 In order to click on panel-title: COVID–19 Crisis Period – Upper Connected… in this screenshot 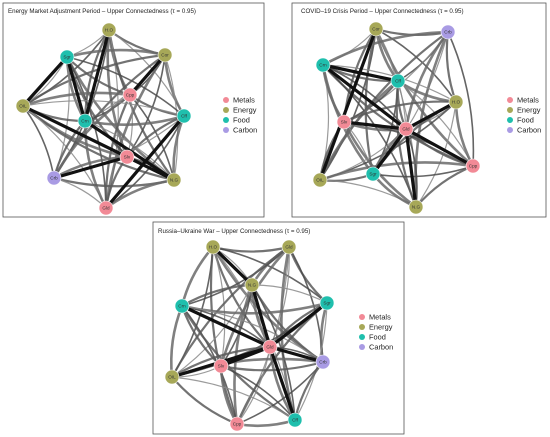, I will do `click(382, 11)`.